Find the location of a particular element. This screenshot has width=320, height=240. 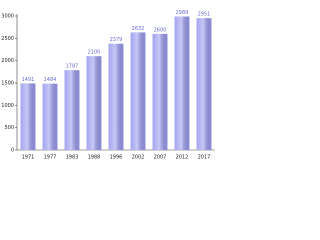

value-label: 1787 is located at coordinates (72, 67).